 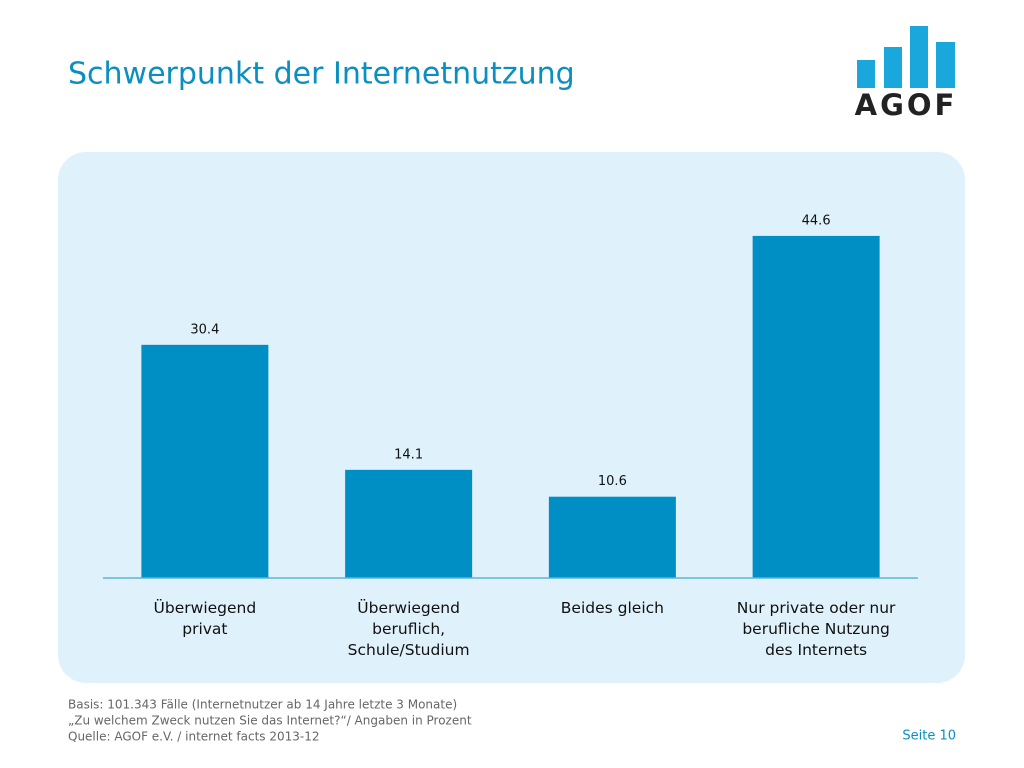 What do you see at coordinates (906, 105) in the screenshot?
I see `logo-text: AGOF` at bounding box center [906, 105].